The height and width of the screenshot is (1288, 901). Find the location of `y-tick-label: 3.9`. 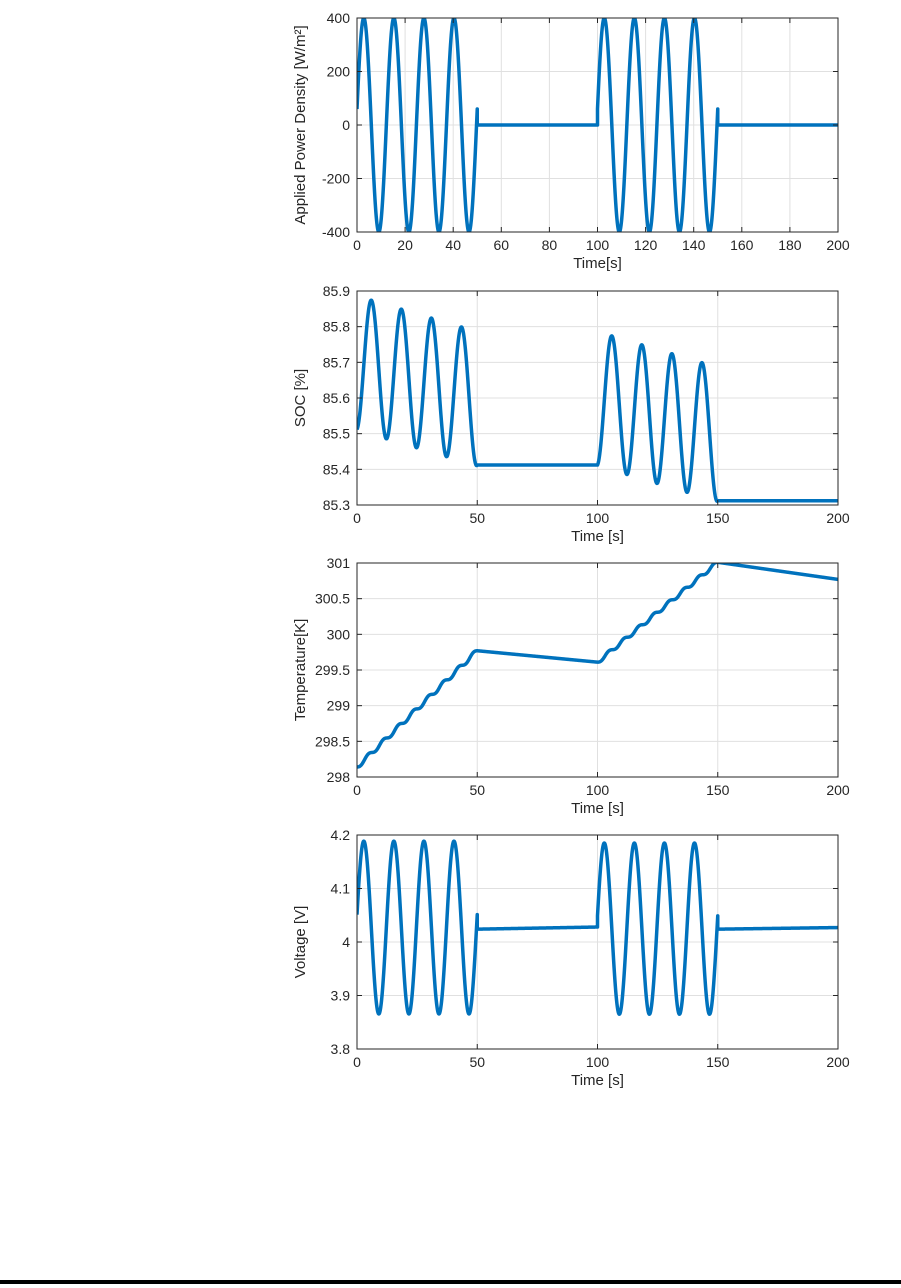

y-tick-label: 3.9 is located at coordinates (341, 996).